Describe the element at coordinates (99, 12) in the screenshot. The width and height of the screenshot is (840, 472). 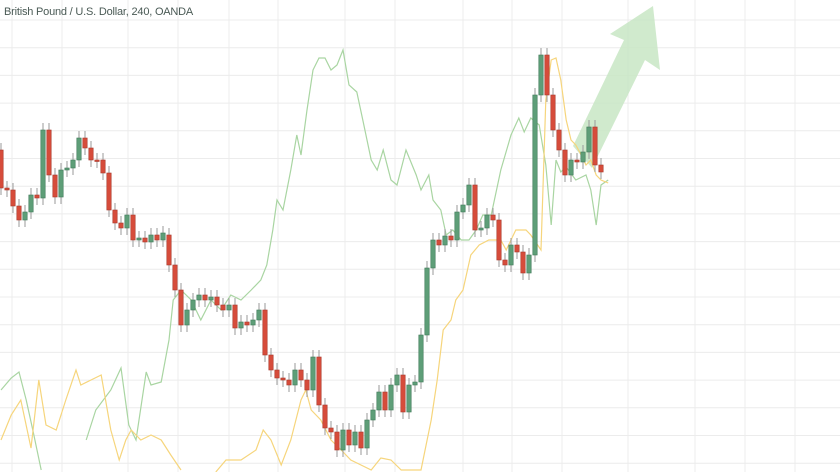
I see `chart-title: British Pound / U.S. Dollar, 240, OANDA` at that location.